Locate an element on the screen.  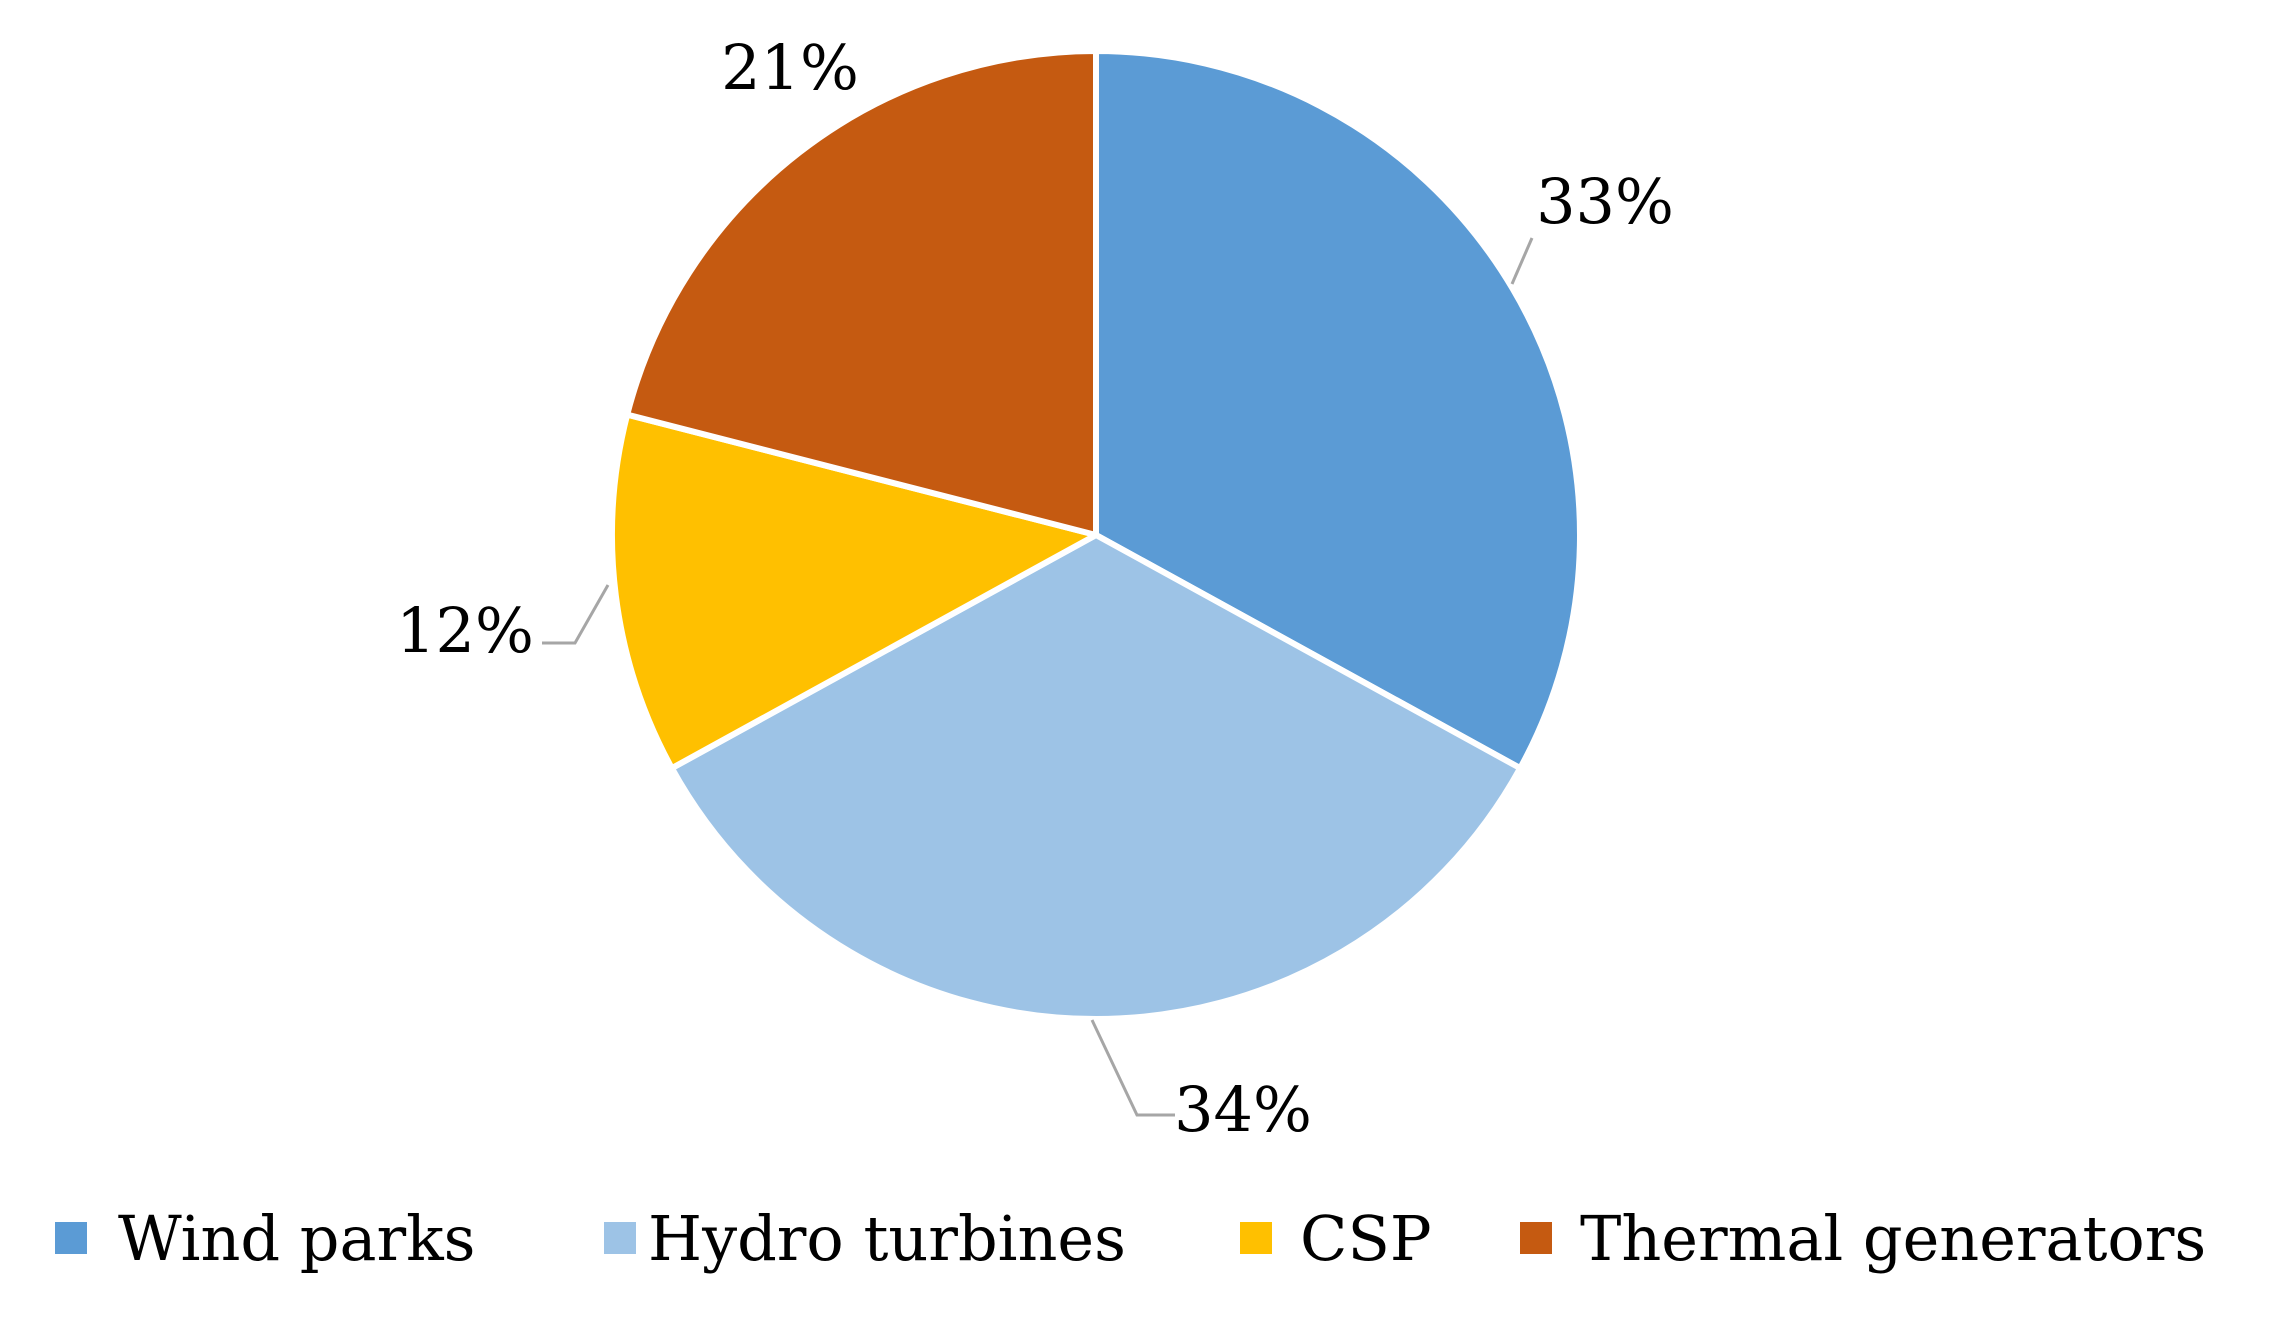
leader-line-hydro-turbines is located at coordinates (1132, 1068).